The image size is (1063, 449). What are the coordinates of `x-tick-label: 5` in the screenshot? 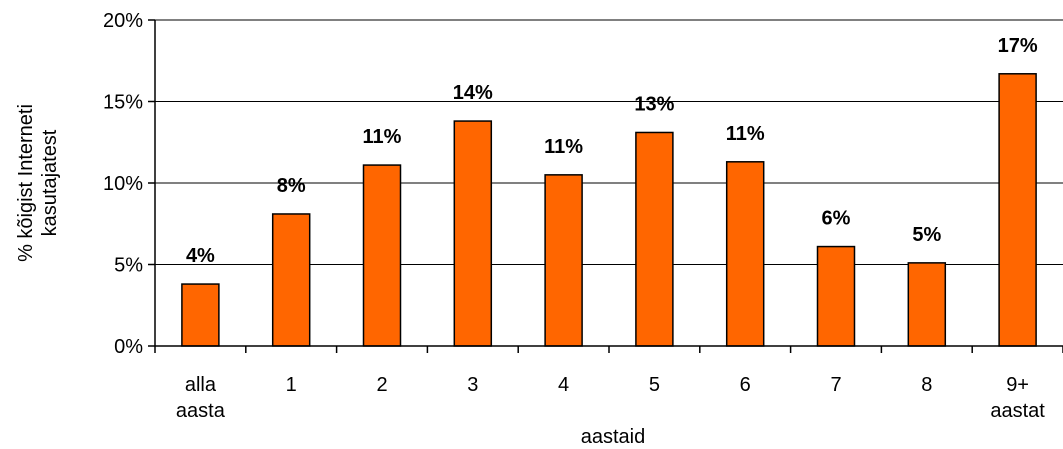 It's located at (654, 385).